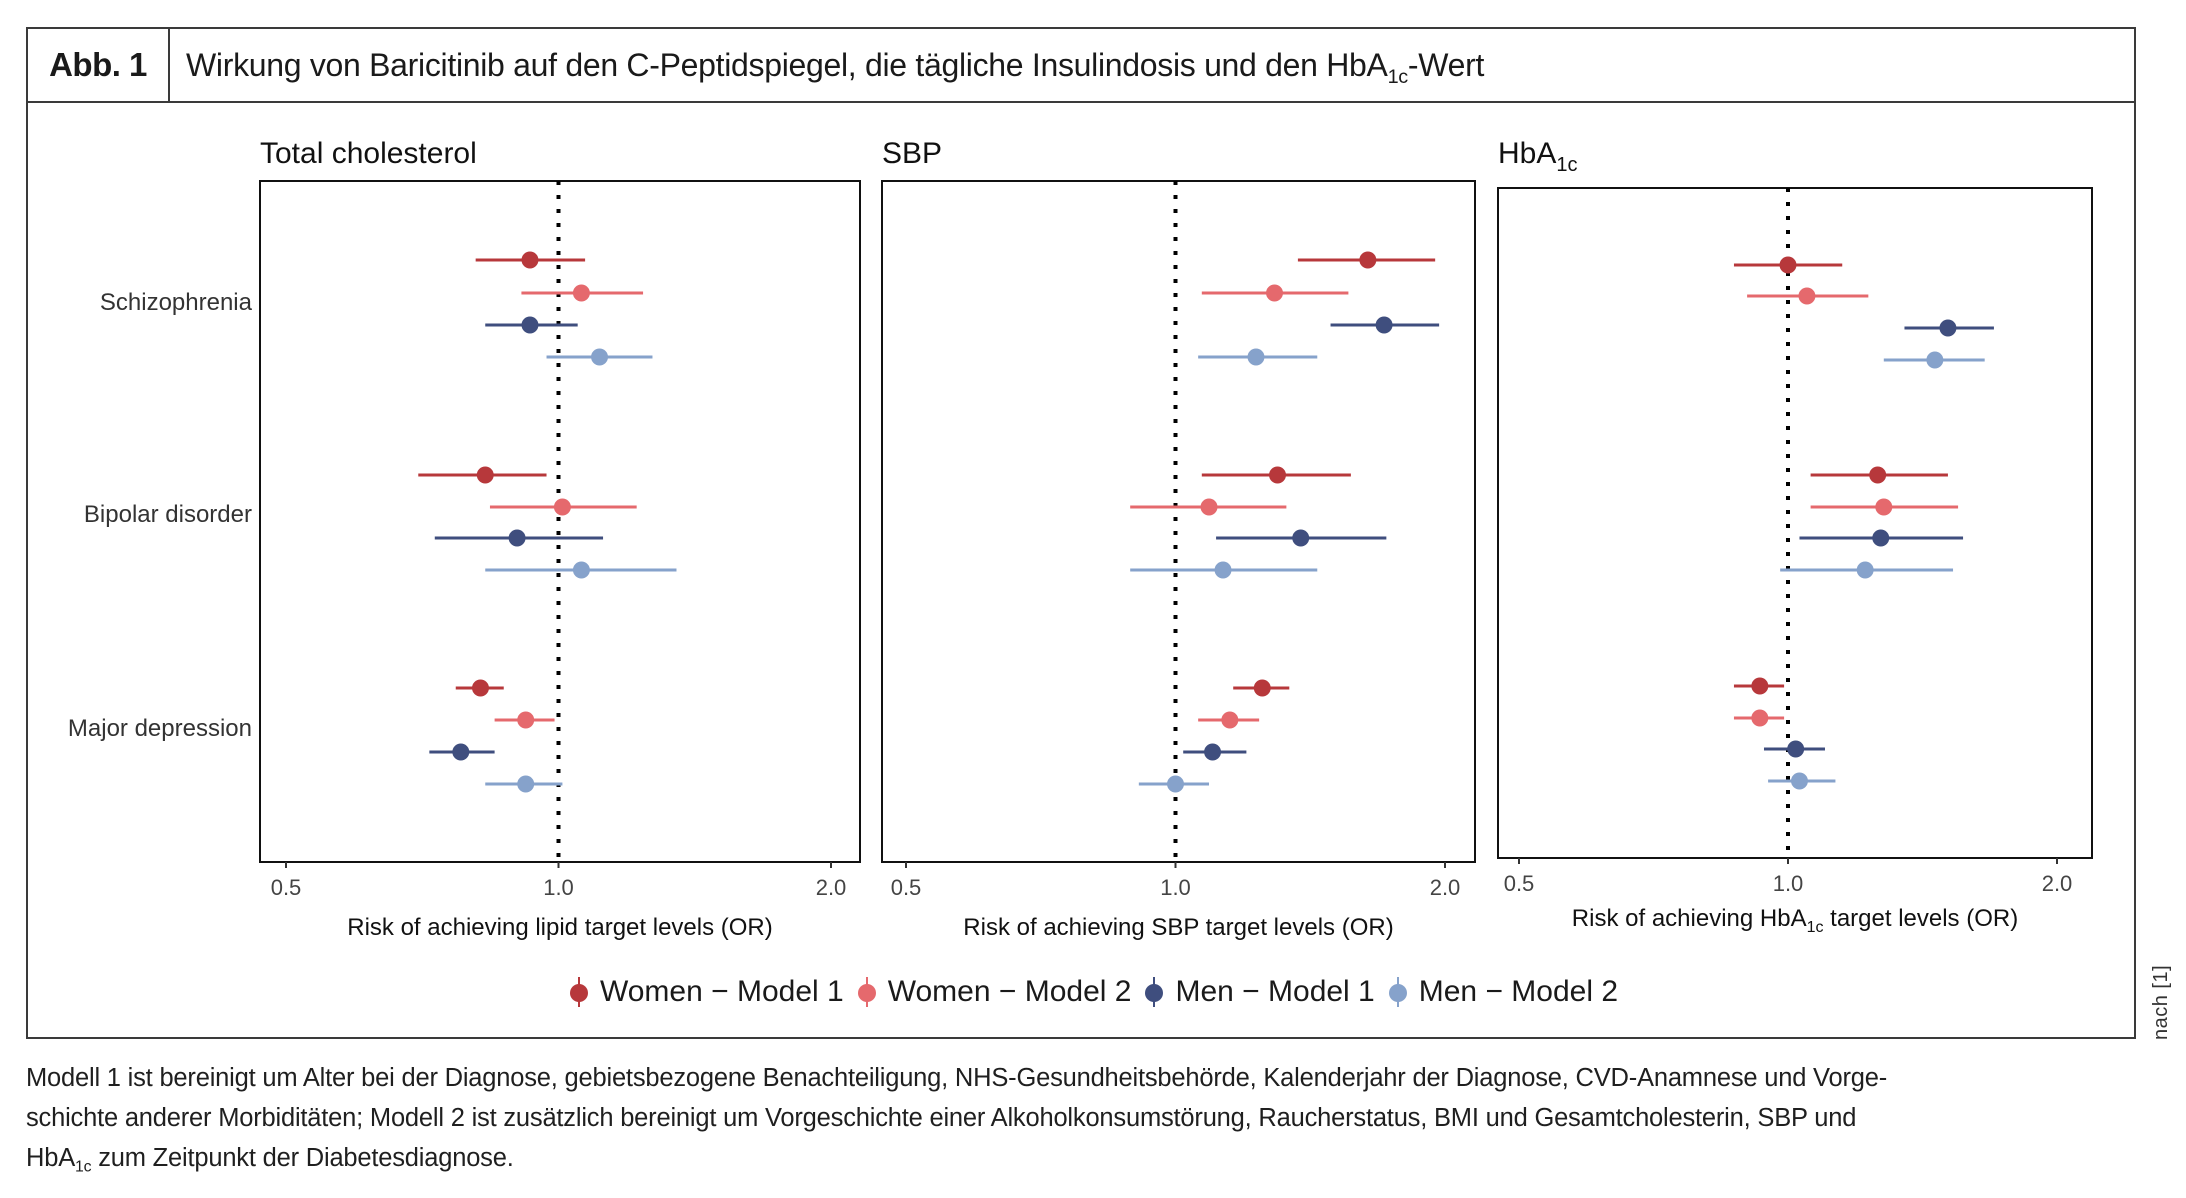 The width and height of the screenshot is (2186, 1198). I want to click on legend-label: Women − Model 2, so click(1009, 991).